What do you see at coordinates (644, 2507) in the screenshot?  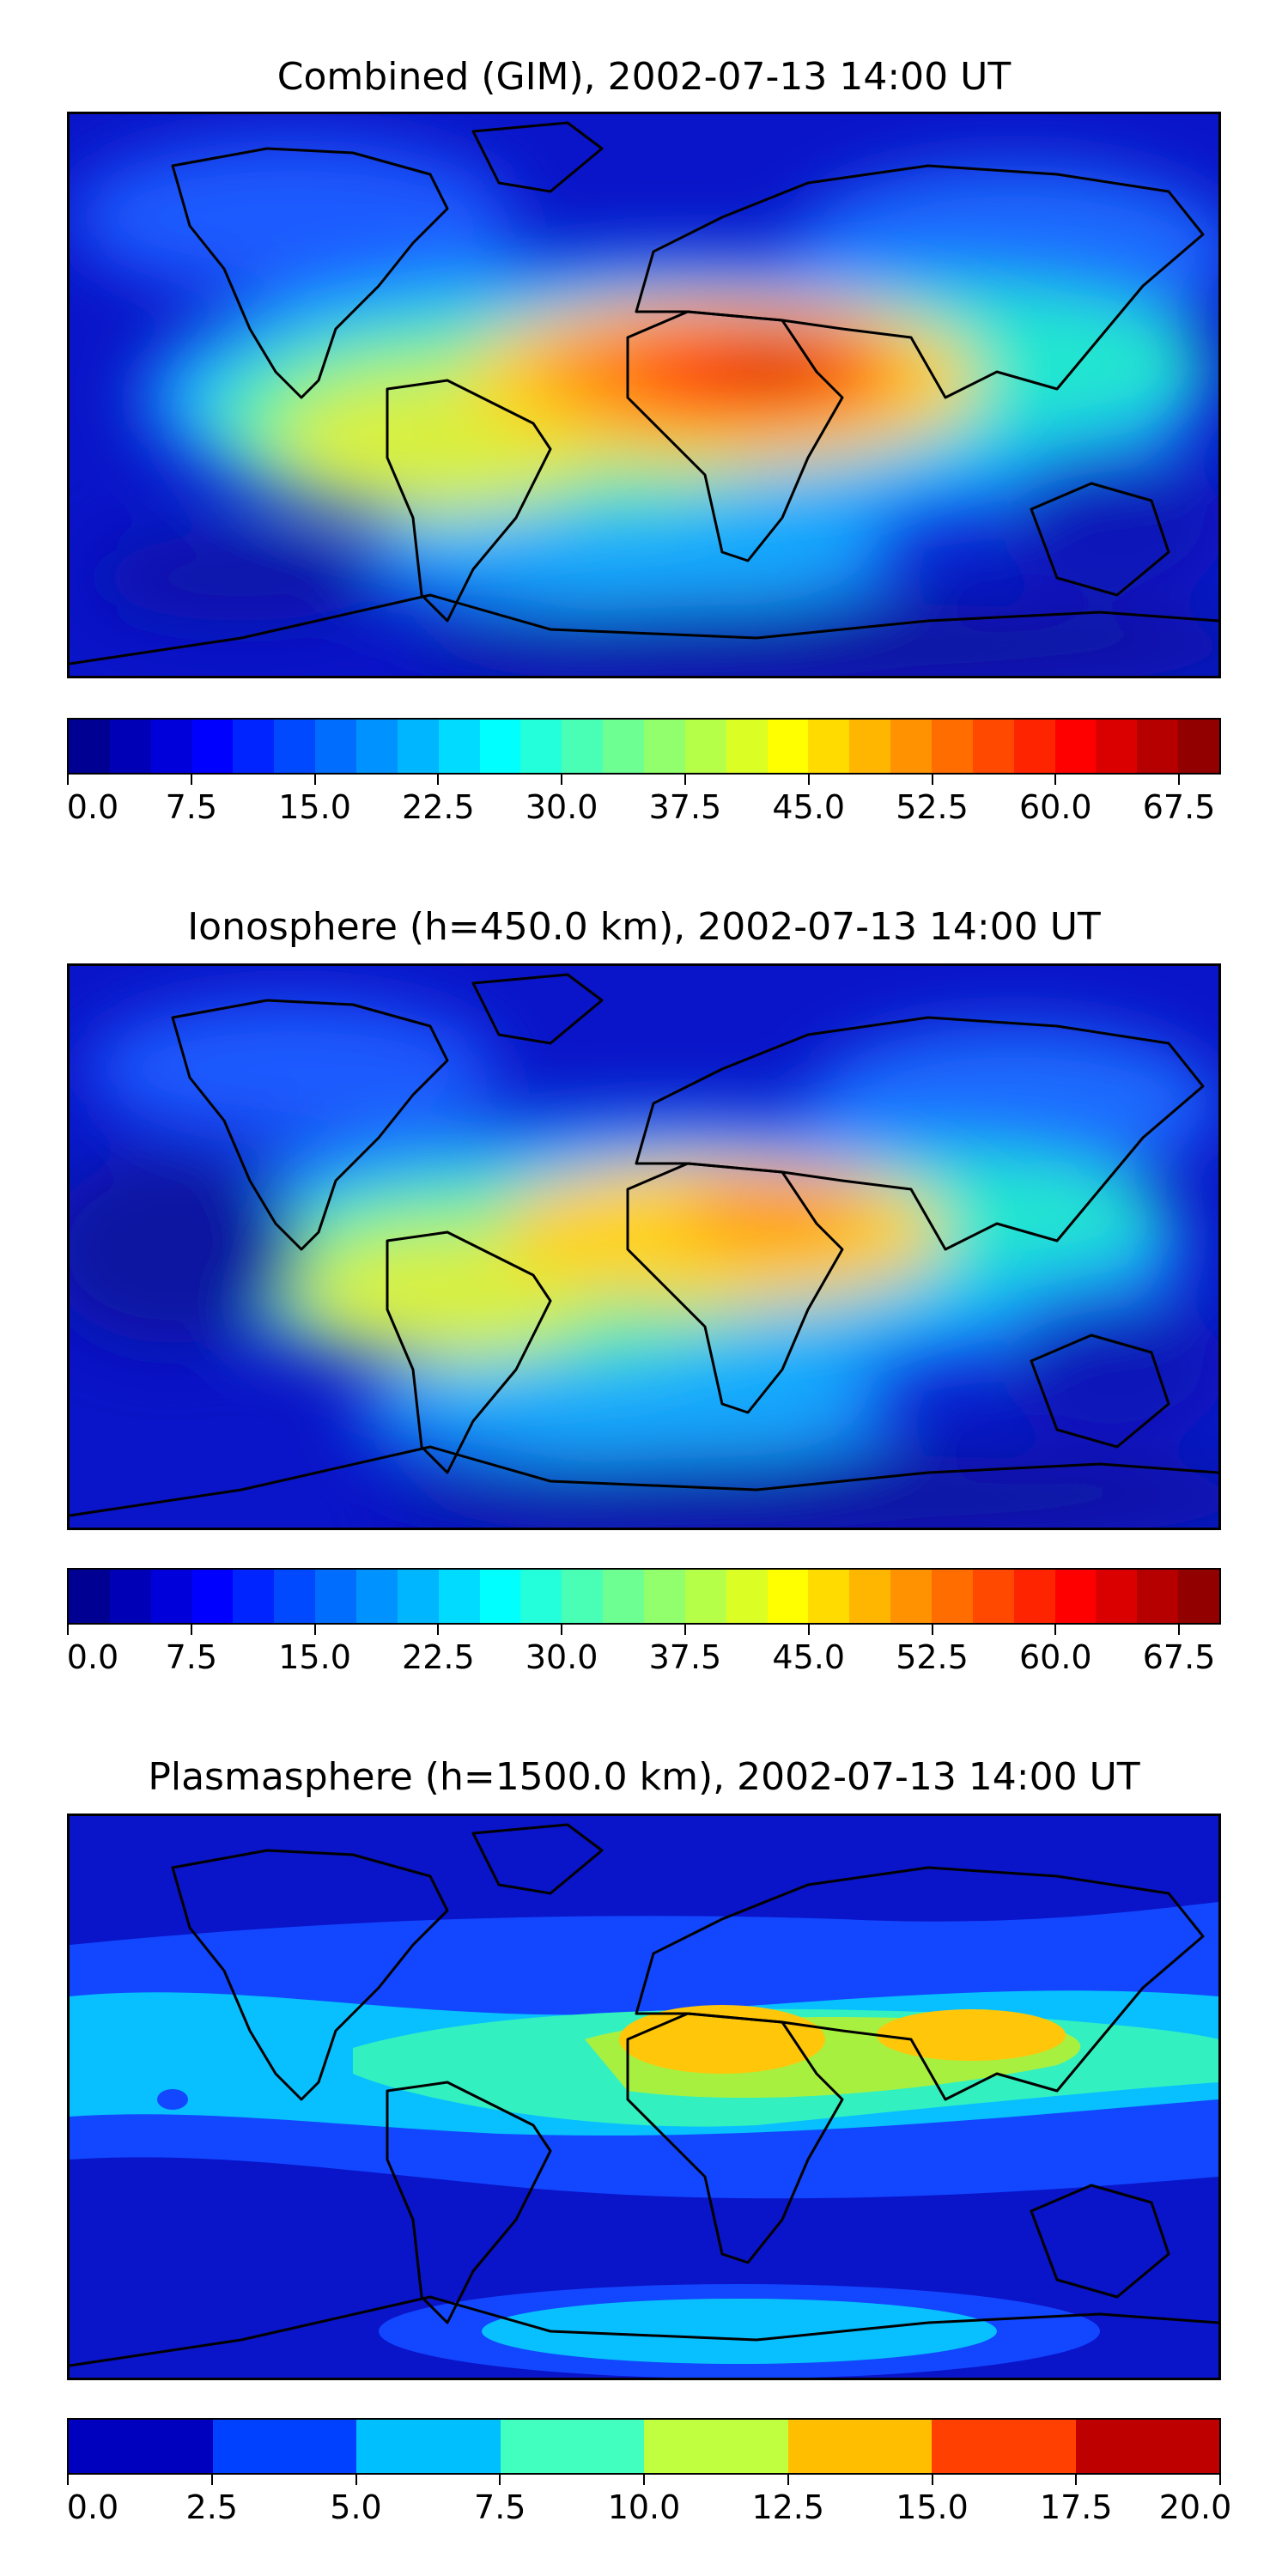 I see `colorbar-tick-label: 10.0` at bounding box center [644, 2507].